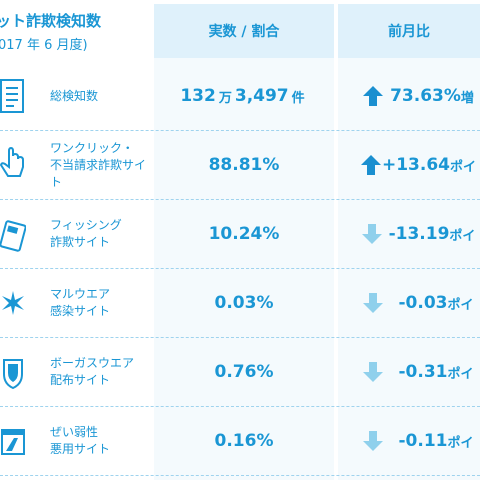  What do you see at coordinates (98, 173) in the screenshot?
I see `row-label-line2: 不当請求詐欺サイト` at bounding box center [98, 173].